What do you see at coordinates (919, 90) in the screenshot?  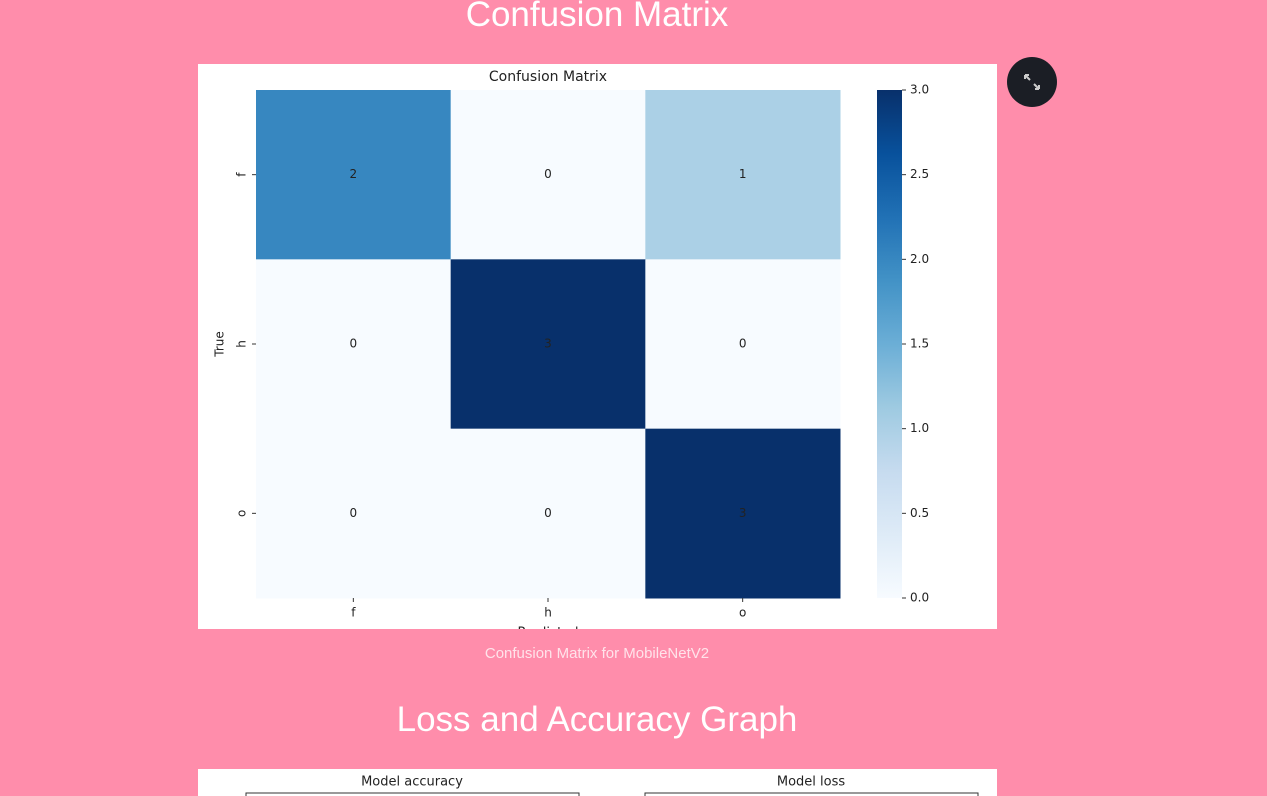 I see `colorbar-tick-label: 3.0` at bounding box center [919, 90].